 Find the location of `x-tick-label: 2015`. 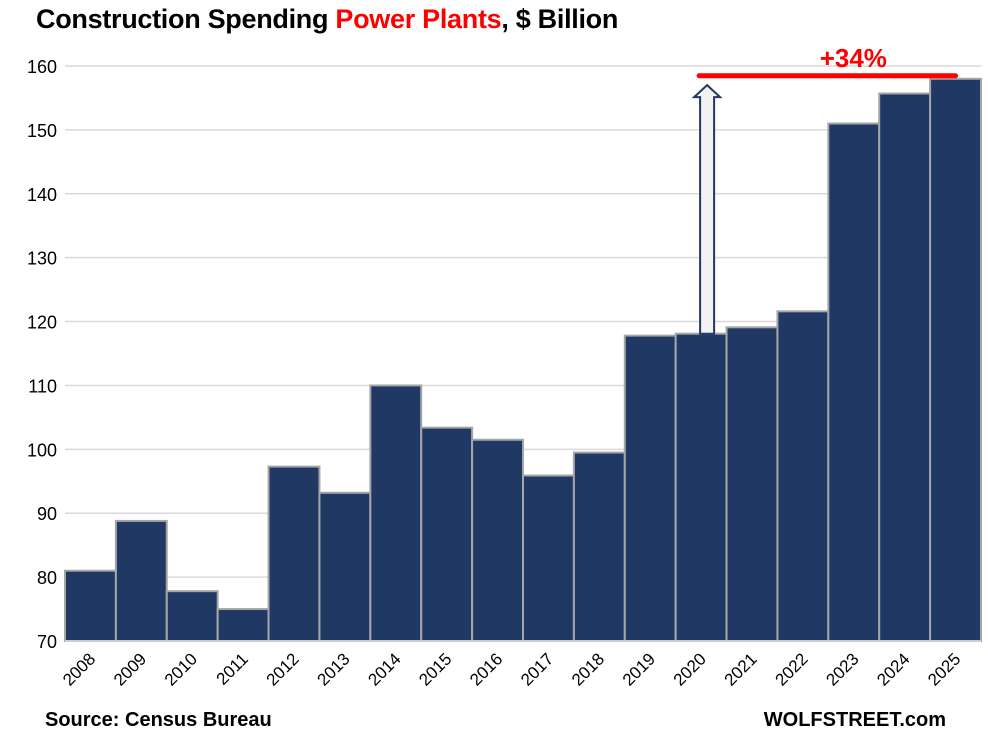

x-tick-label: 2015 is located at coordinates (435, 669).